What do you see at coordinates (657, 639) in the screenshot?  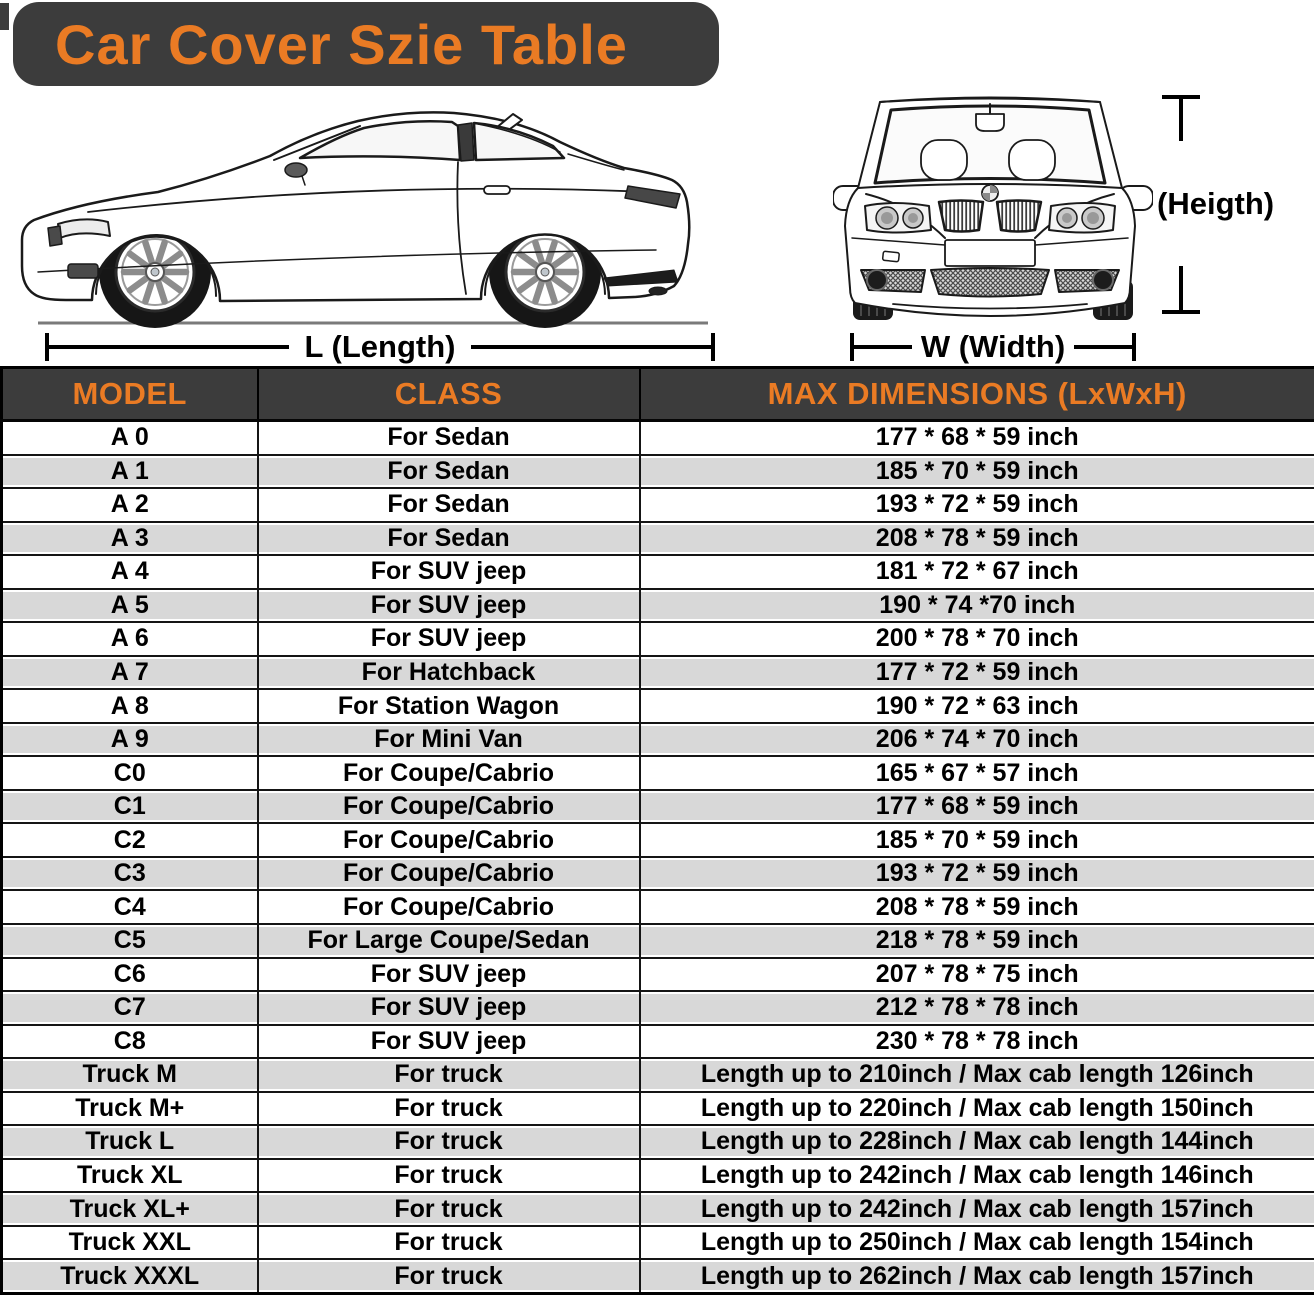 I see `table-row: A 6 For SUV jeep 200 * 78 * 70 inch` at bounding box center [657, 639].